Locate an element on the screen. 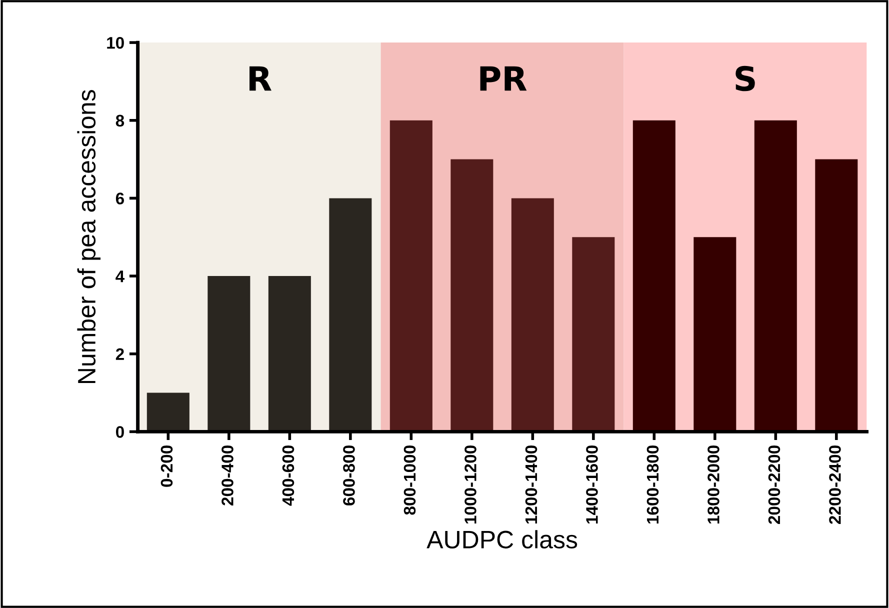 This screenshot has height=608, width=889. x-tick-label: 2200-2400 is located at coordinates (835, 485).